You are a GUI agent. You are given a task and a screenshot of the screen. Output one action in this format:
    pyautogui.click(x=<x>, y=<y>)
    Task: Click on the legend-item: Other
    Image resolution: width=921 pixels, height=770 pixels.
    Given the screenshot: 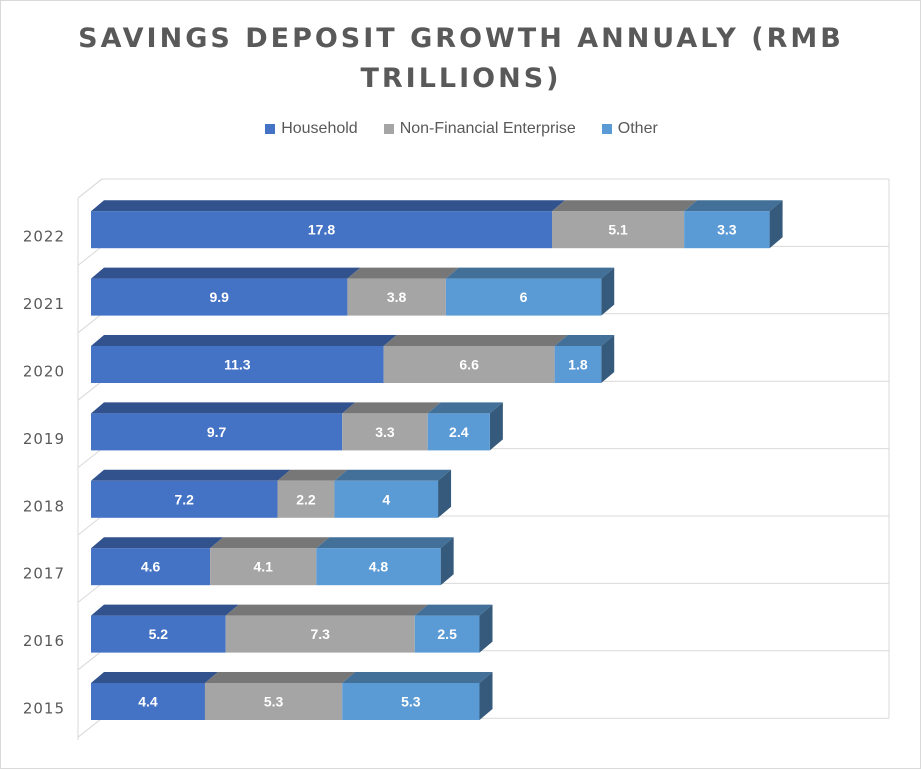 What is the action you would take?
    pyautogui.click(x=629, y=129)
    